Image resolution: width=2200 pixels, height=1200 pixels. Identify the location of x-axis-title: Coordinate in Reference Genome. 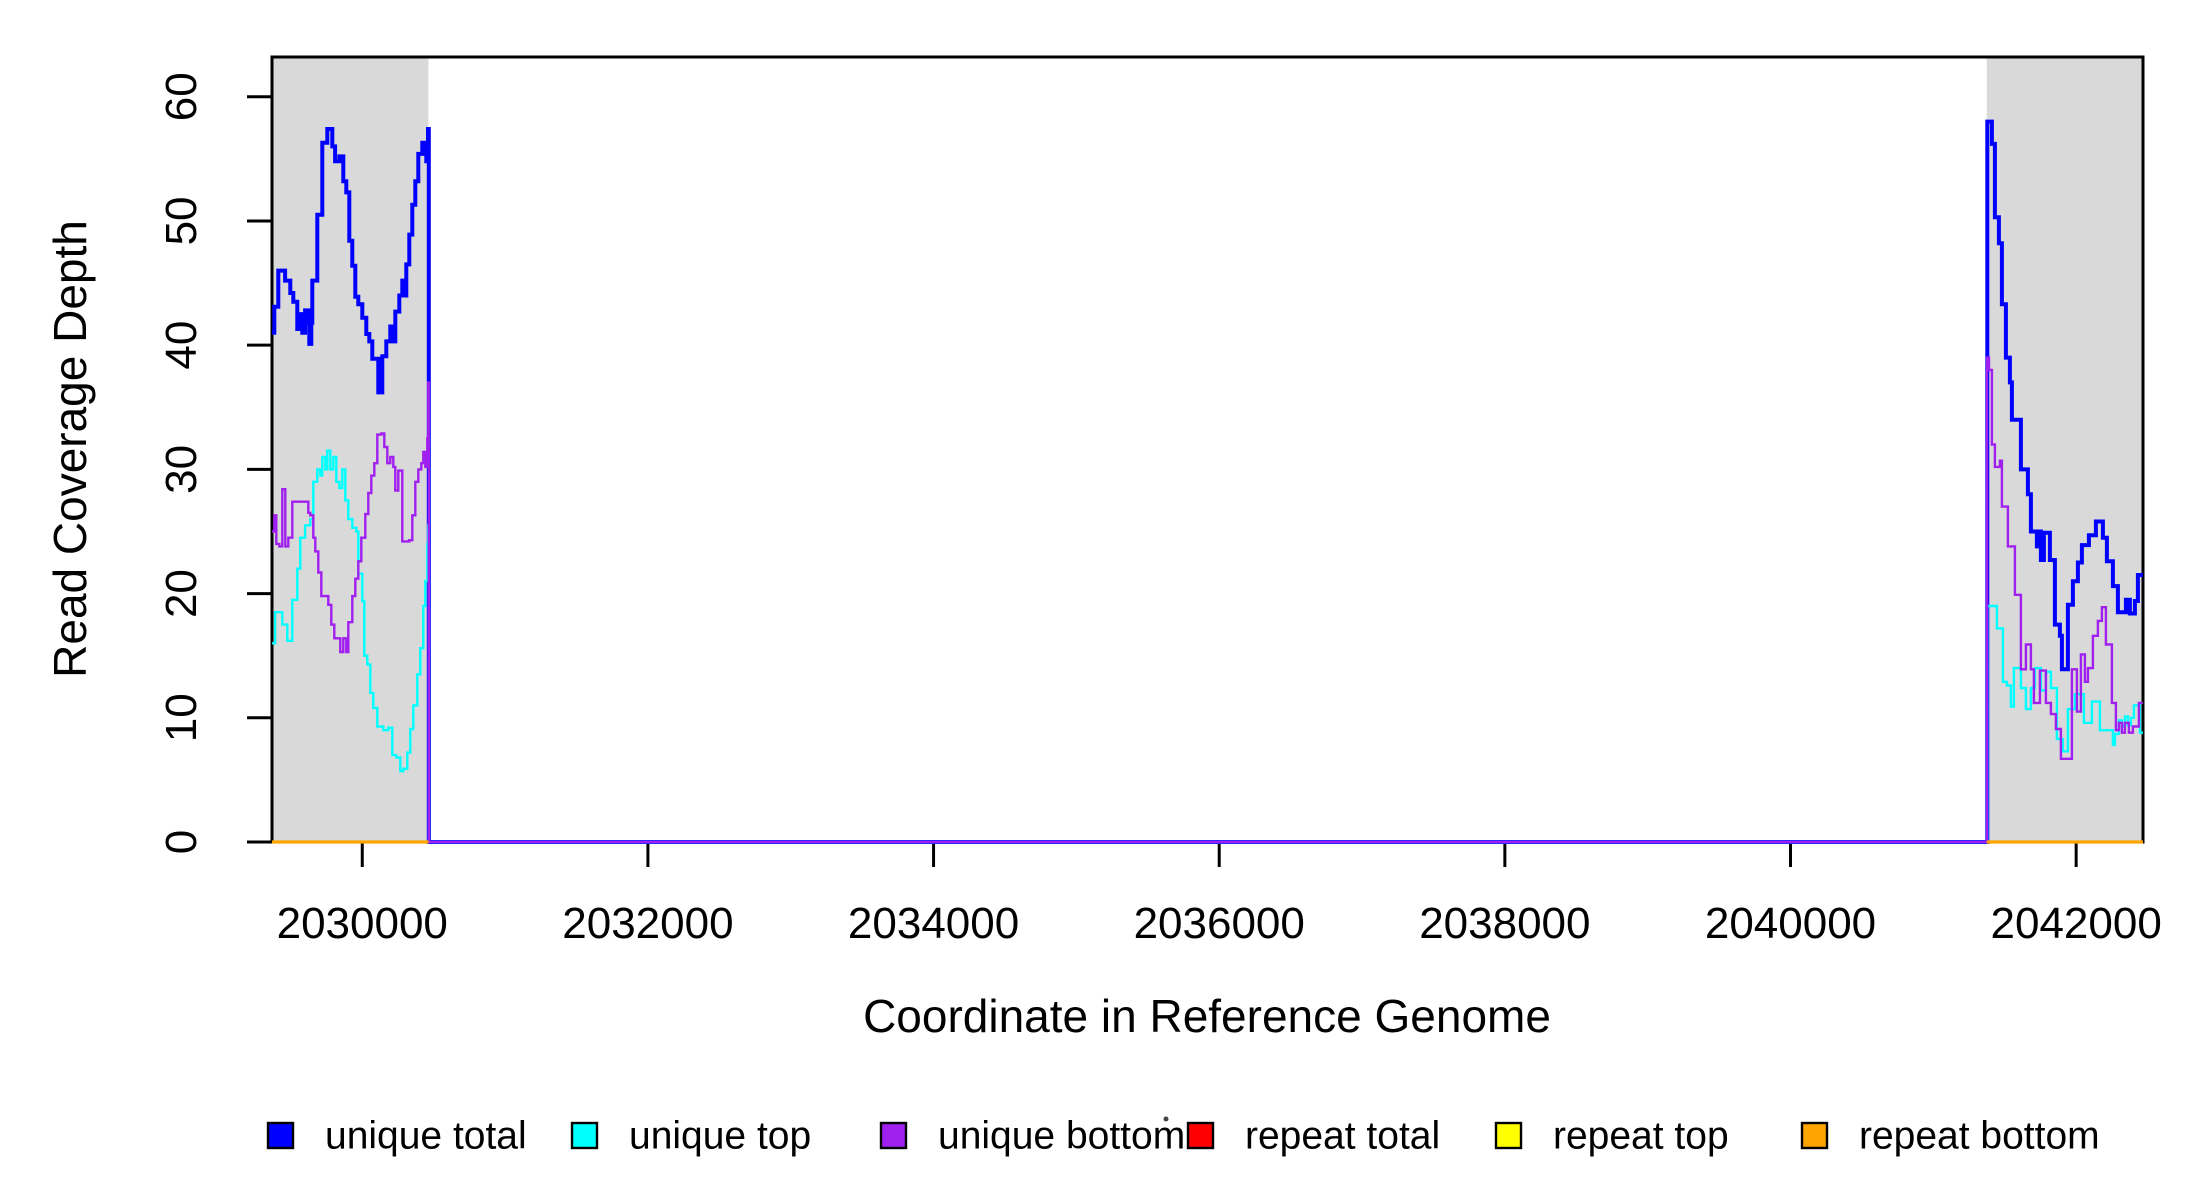
(1207, 1016).